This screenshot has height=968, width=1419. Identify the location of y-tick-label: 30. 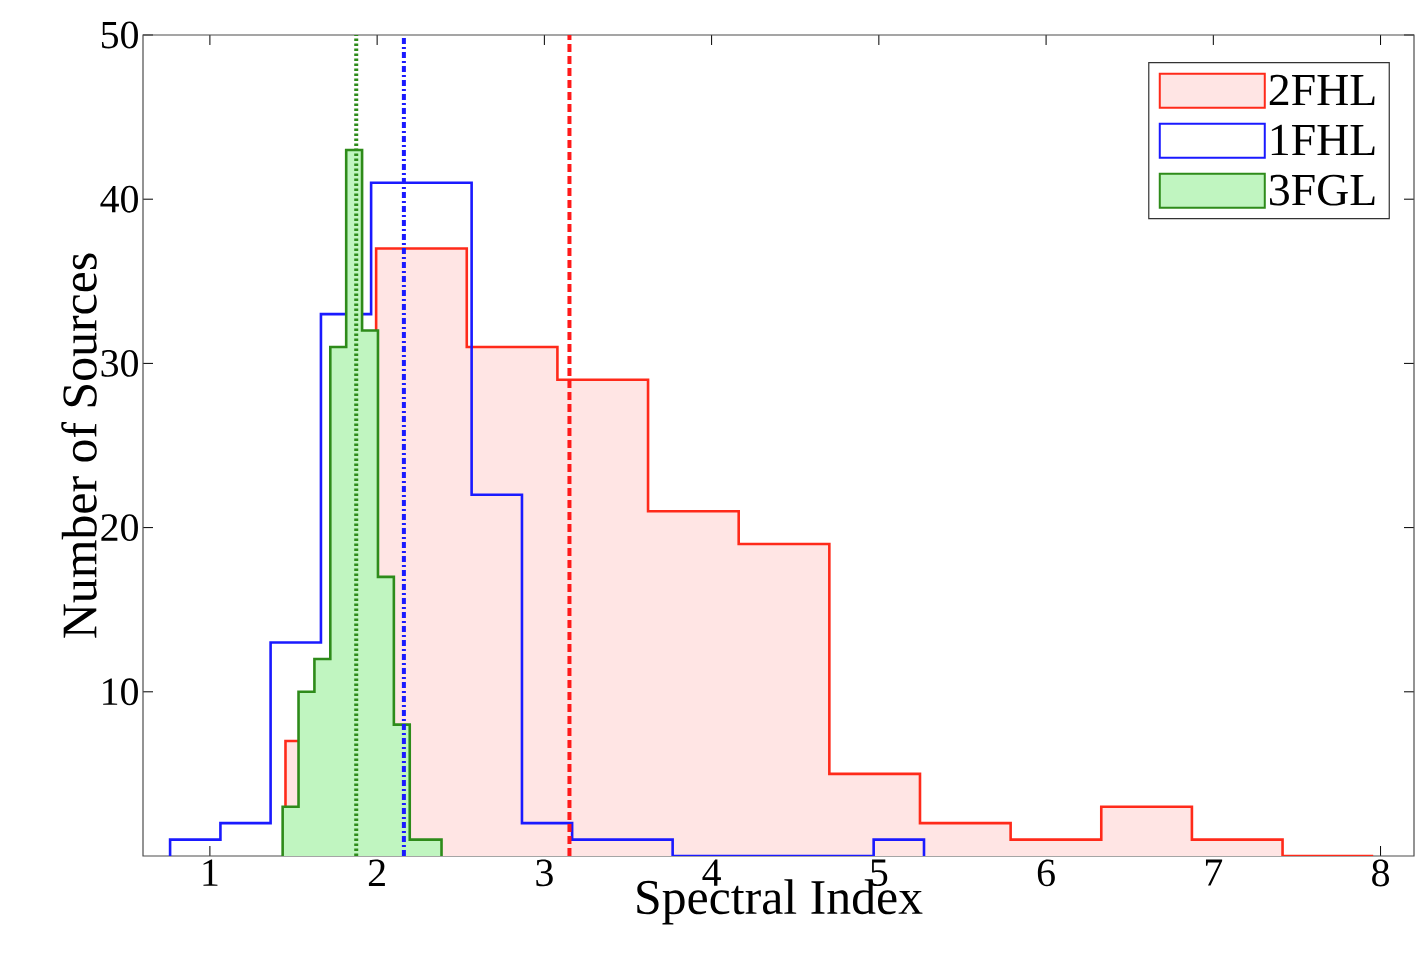
(119, 363).